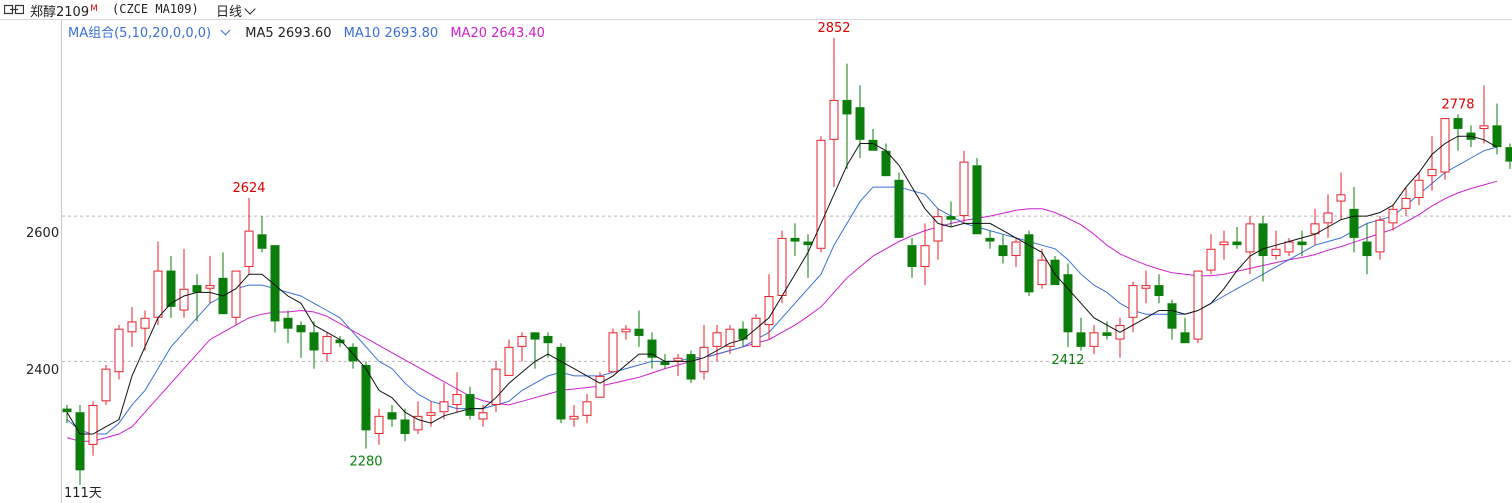 The width and height of the screenshot is (1512, 503). What do you see at coordinates (64, 11) in the screenshot?
I see `symbol-name: 郑醇2109M` at bounding box center [64, 11].